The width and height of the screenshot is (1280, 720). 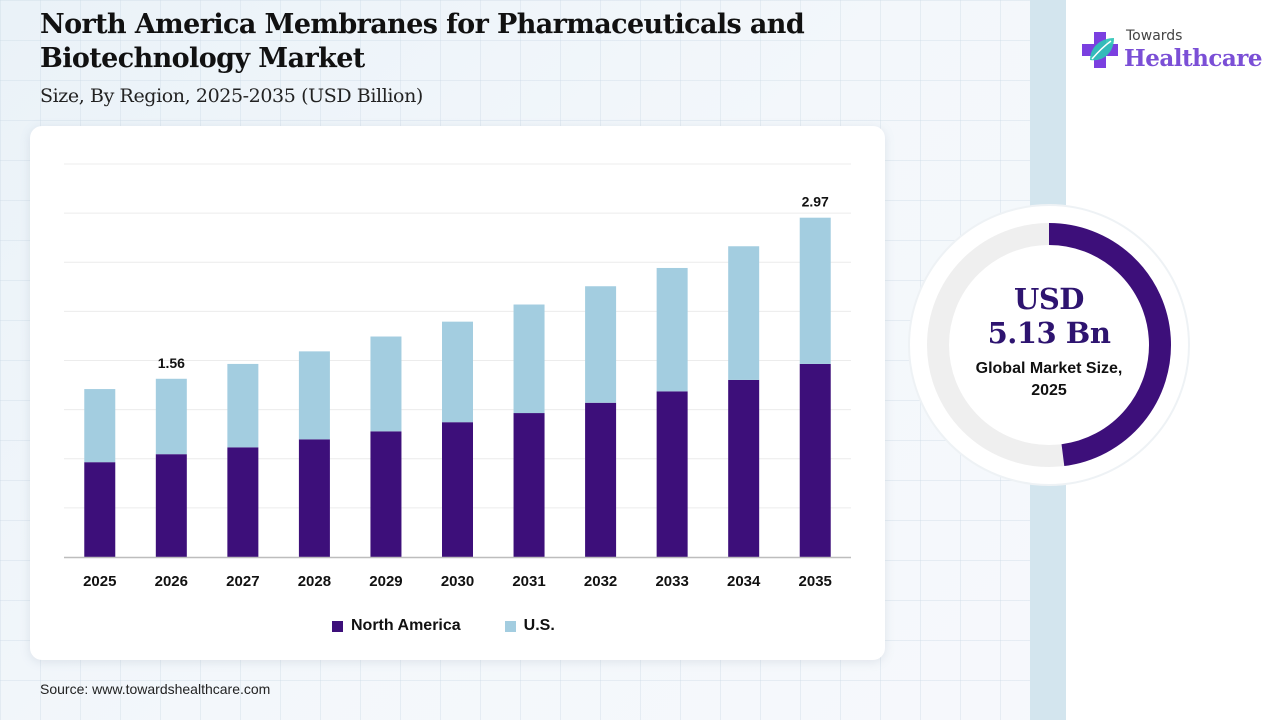 I want to click on donut-fill-arc, so click(x=1109, y=345).